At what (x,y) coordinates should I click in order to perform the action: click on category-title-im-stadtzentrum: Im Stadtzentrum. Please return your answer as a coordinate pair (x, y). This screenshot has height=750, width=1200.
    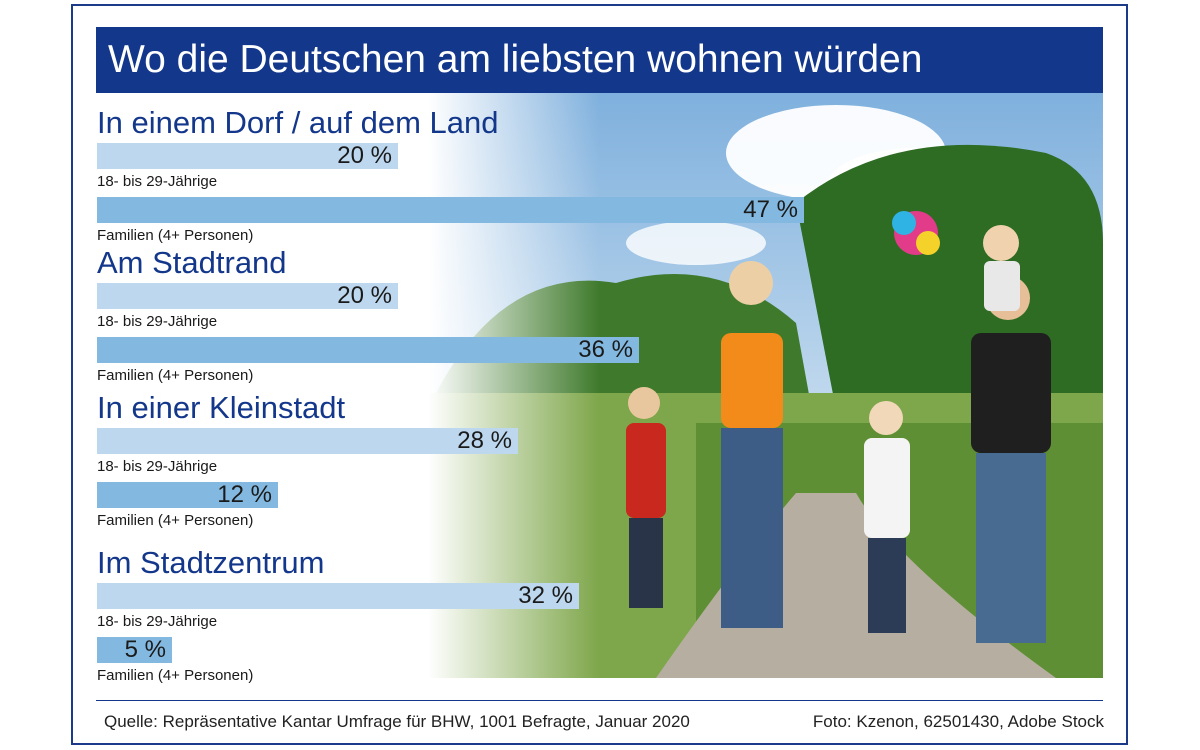
    Looking at the image, I should click on (211, 562).